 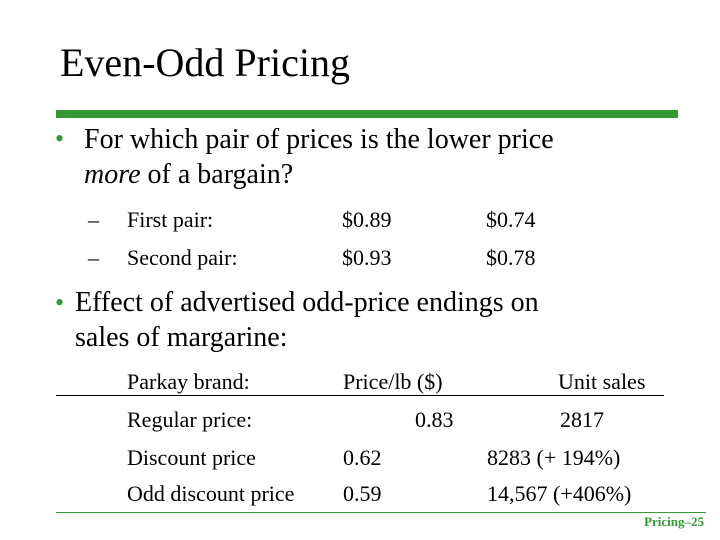 I want to click on bullet-1-emphasis: more, so click(x=112, y=174).